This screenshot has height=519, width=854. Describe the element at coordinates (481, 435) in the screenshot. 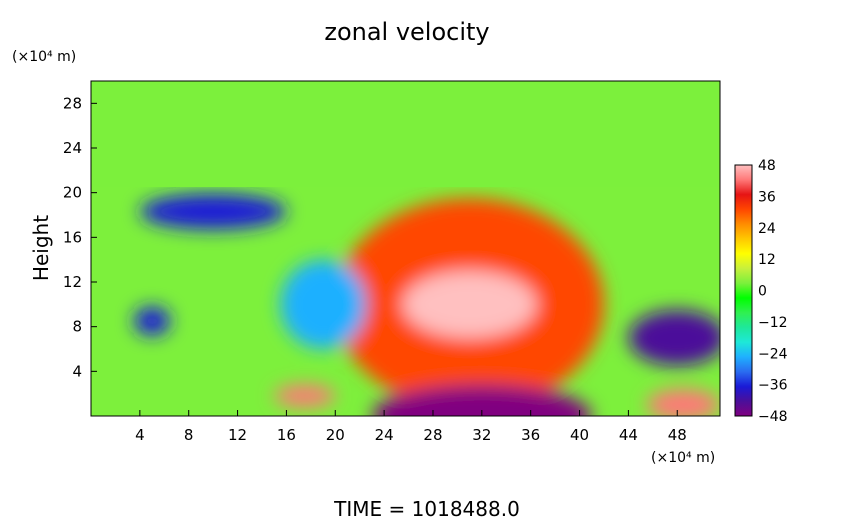

I see `x-tick-label: 32` at that location.